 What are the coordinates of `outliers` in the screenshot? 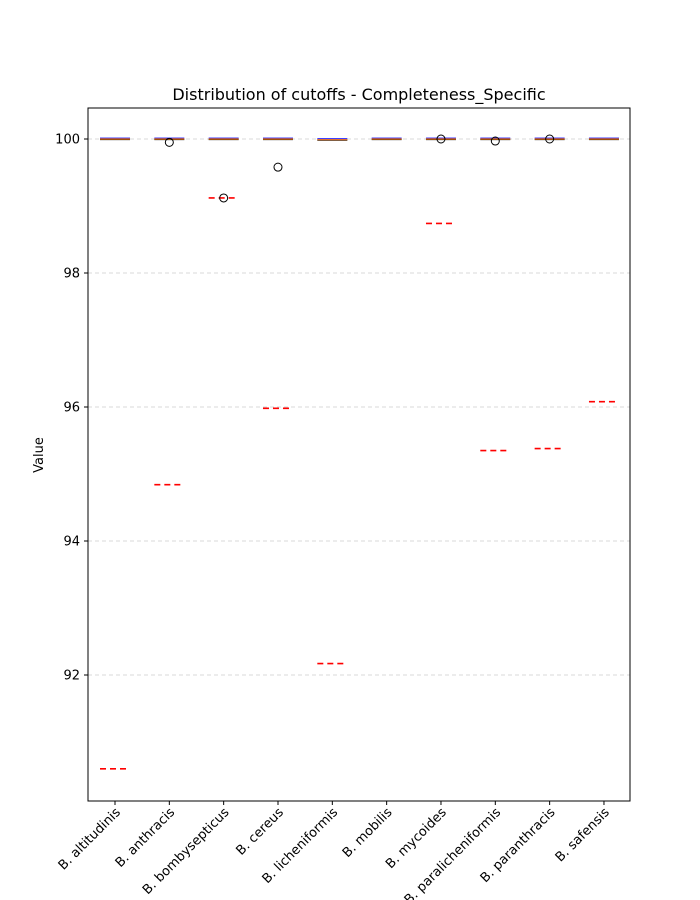 It's located at (359, 168).